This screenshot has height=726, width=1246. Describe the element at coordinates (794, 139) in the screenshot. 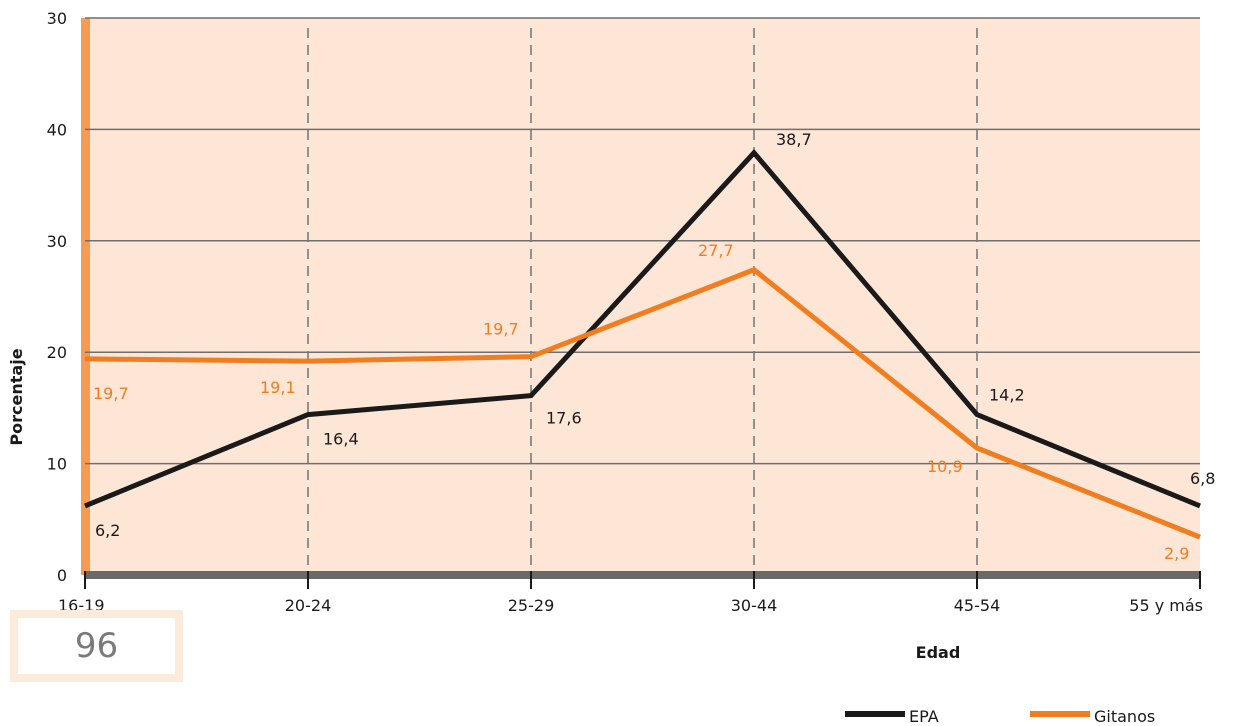

I see `data-label: 38,7` at that location.